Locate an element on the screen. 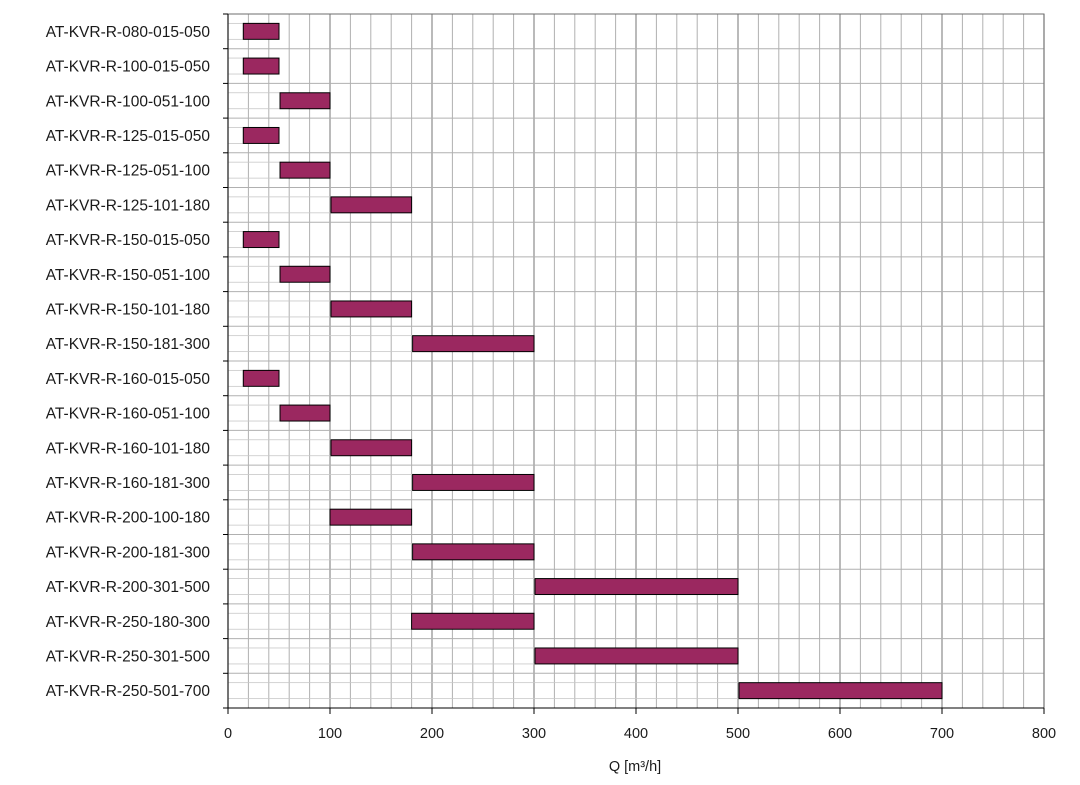 This screenshot has height=785, width=1080. category-label: AT-KVR-R-125-101-180 is located at coordinates (128, 205).